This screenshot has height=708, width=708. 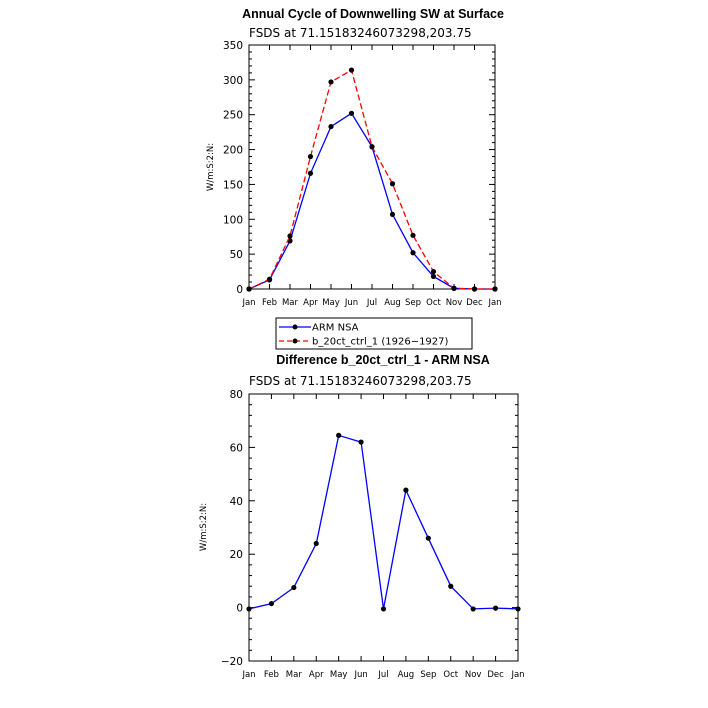 I want to click on y-tick-label: 300, so click(x=233, y=81).